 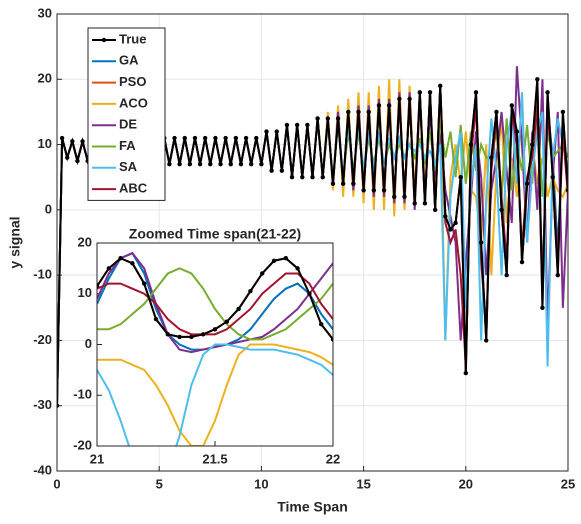 What do you see at coordinates (126, 114) in the screenshot?
I see `legend-box` at bounding box center [126, 114].